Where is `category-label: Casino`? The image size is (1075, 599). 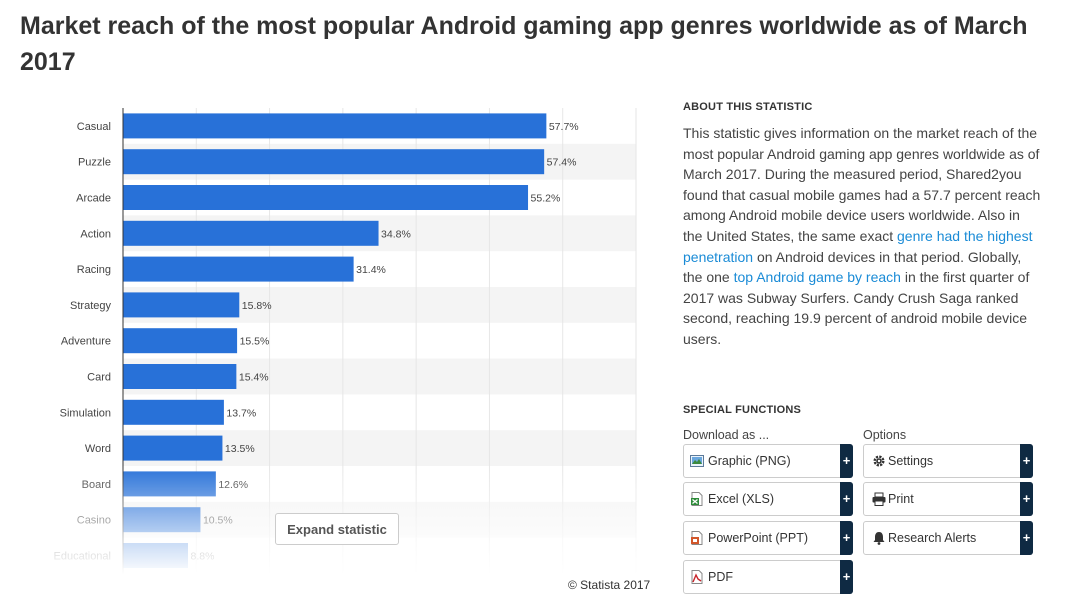 category-label: Casino is located at coordinates (94, 521).